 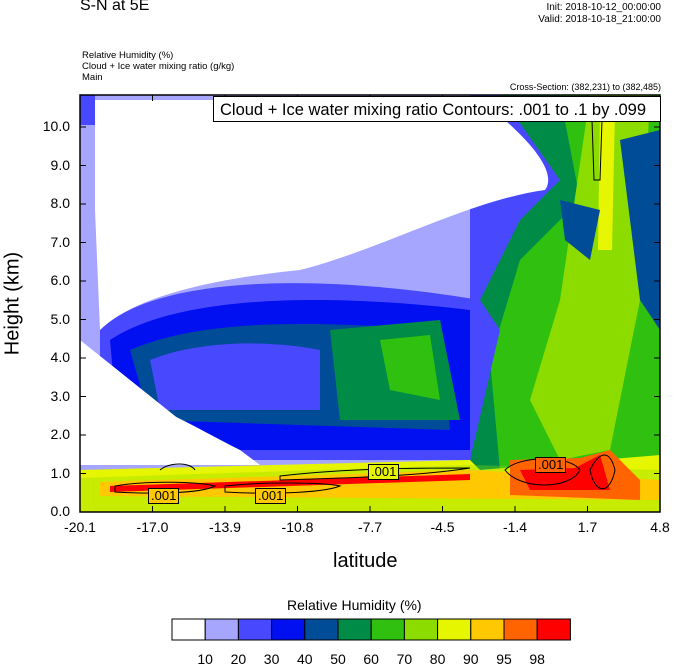 I want to click on field-label-rh: Relative Humidity (%), so click(x=128, y=55).